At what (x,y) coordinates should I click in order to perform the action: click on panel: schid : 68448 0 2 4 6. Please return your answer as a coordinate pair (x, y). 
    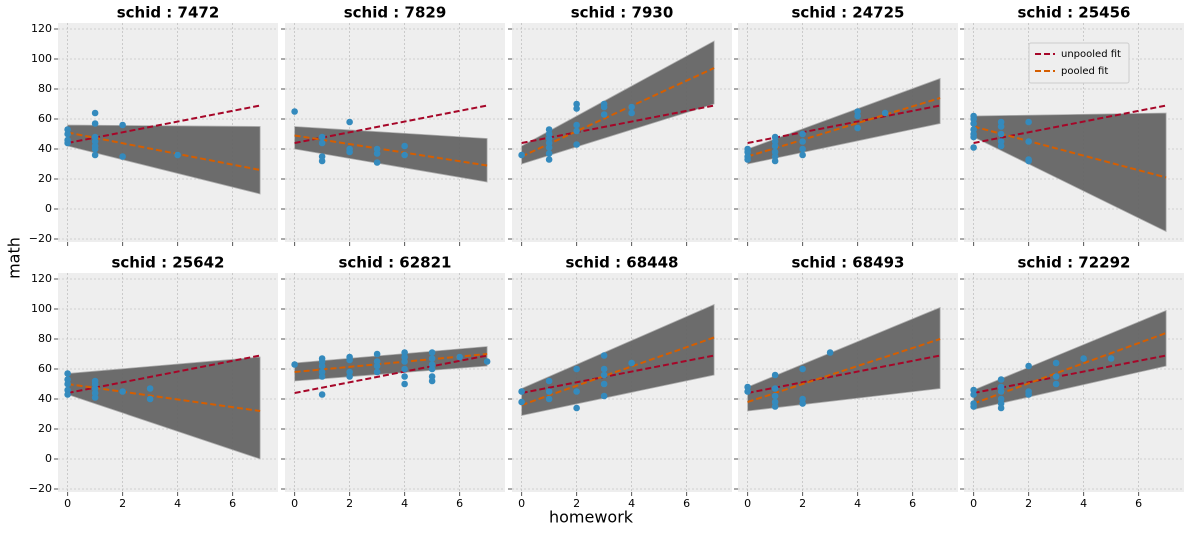
    Looking at the image, I should click on (620, 382).